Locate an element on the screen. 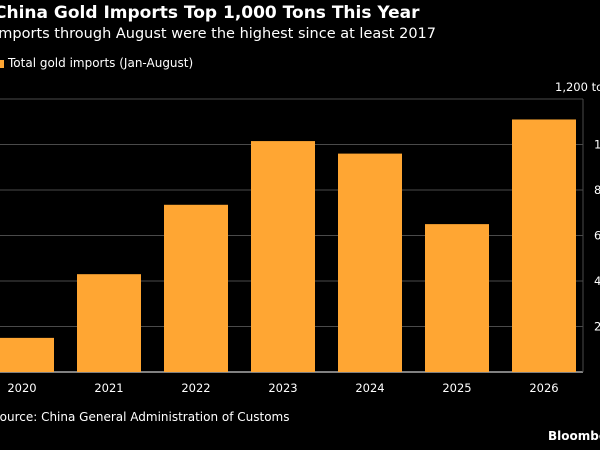 The height and width of the screenshot is (450, 600). bar-2020 is located at coordinates (27, 354).